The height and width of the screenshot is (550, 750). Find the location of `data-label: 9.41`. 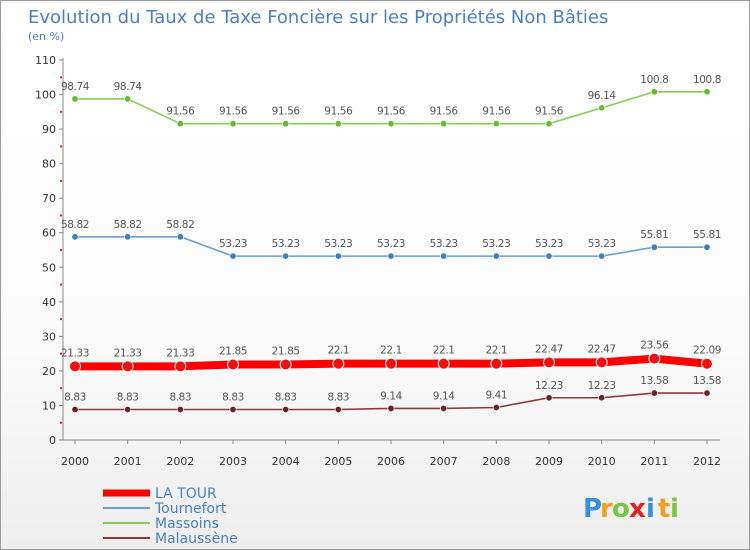

data-label: 9.41 is located at coordinates (496, 395).